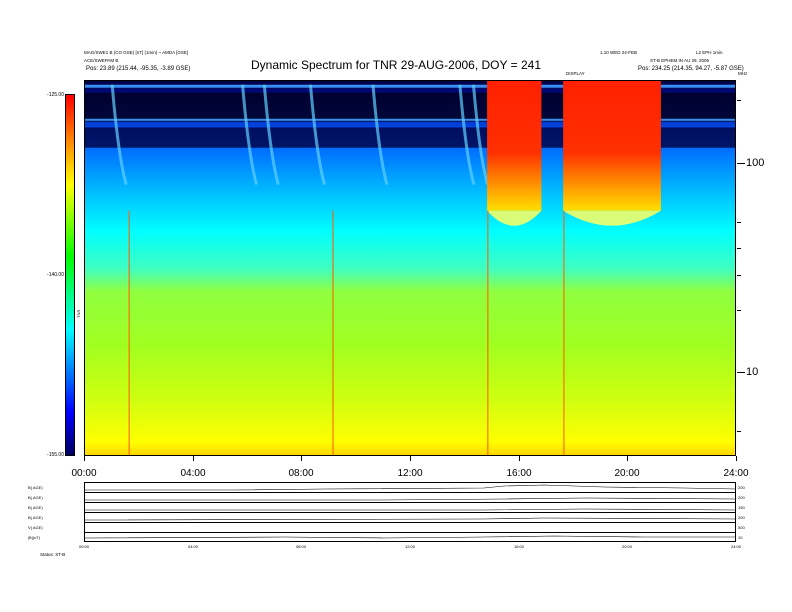  What do you see at coordinates (736, 473) in the screenshot?
I see `x-label-2400: 24:00` at bounding box center [736, 473].